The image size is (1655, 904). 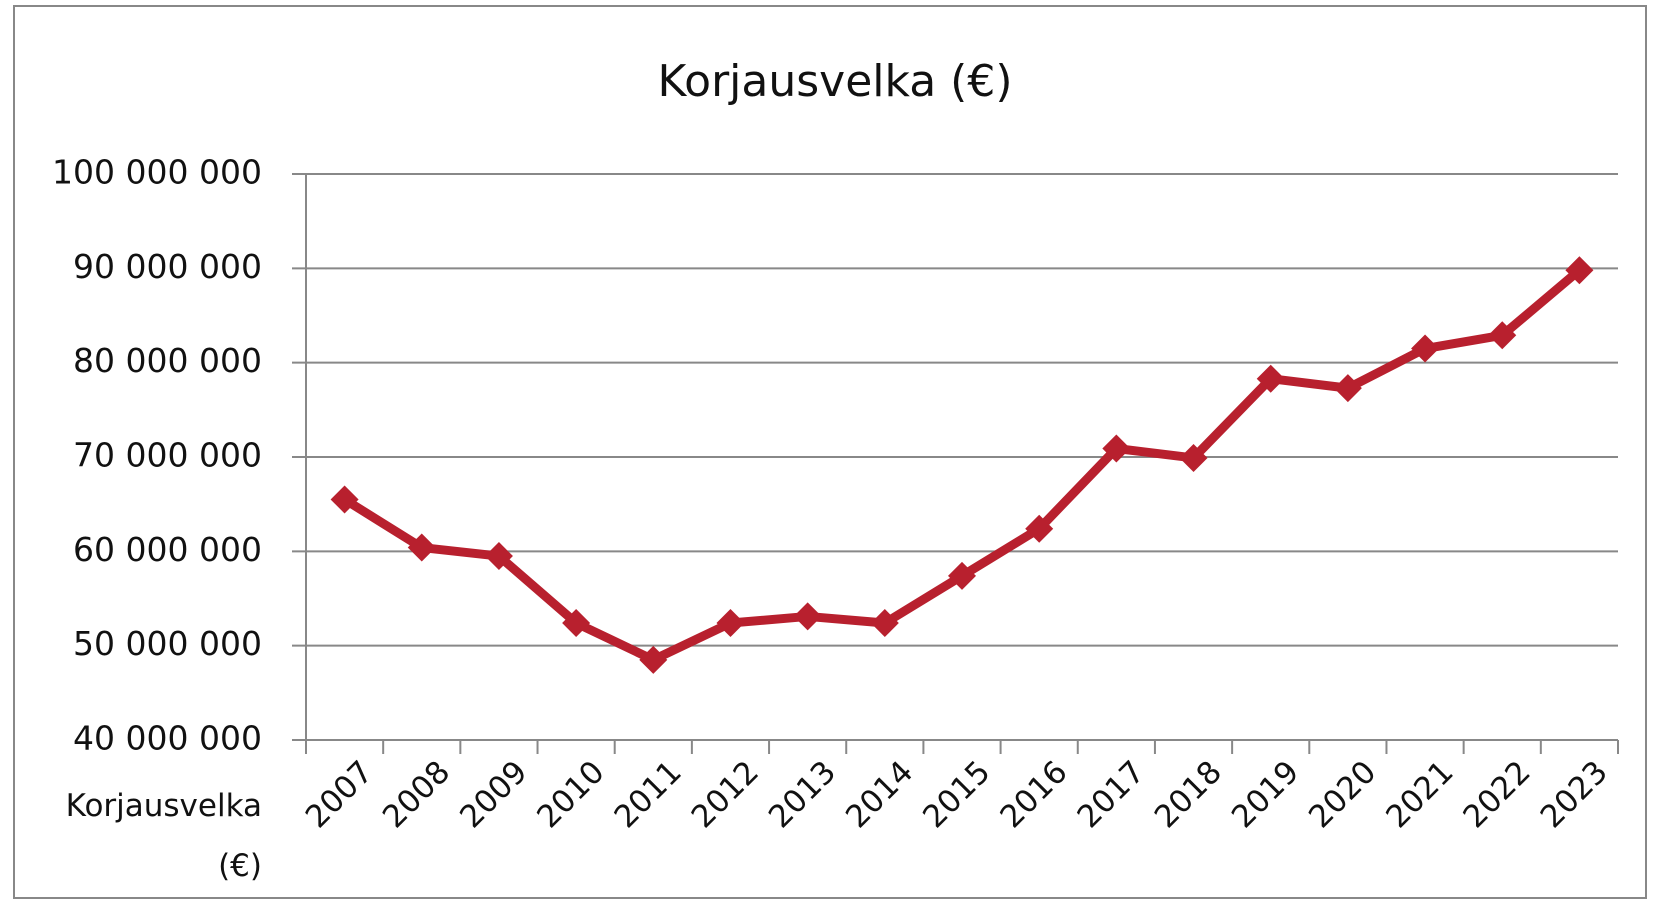 I want to click on y-tick-label: 60 000 000, so click(x=167, y=549).